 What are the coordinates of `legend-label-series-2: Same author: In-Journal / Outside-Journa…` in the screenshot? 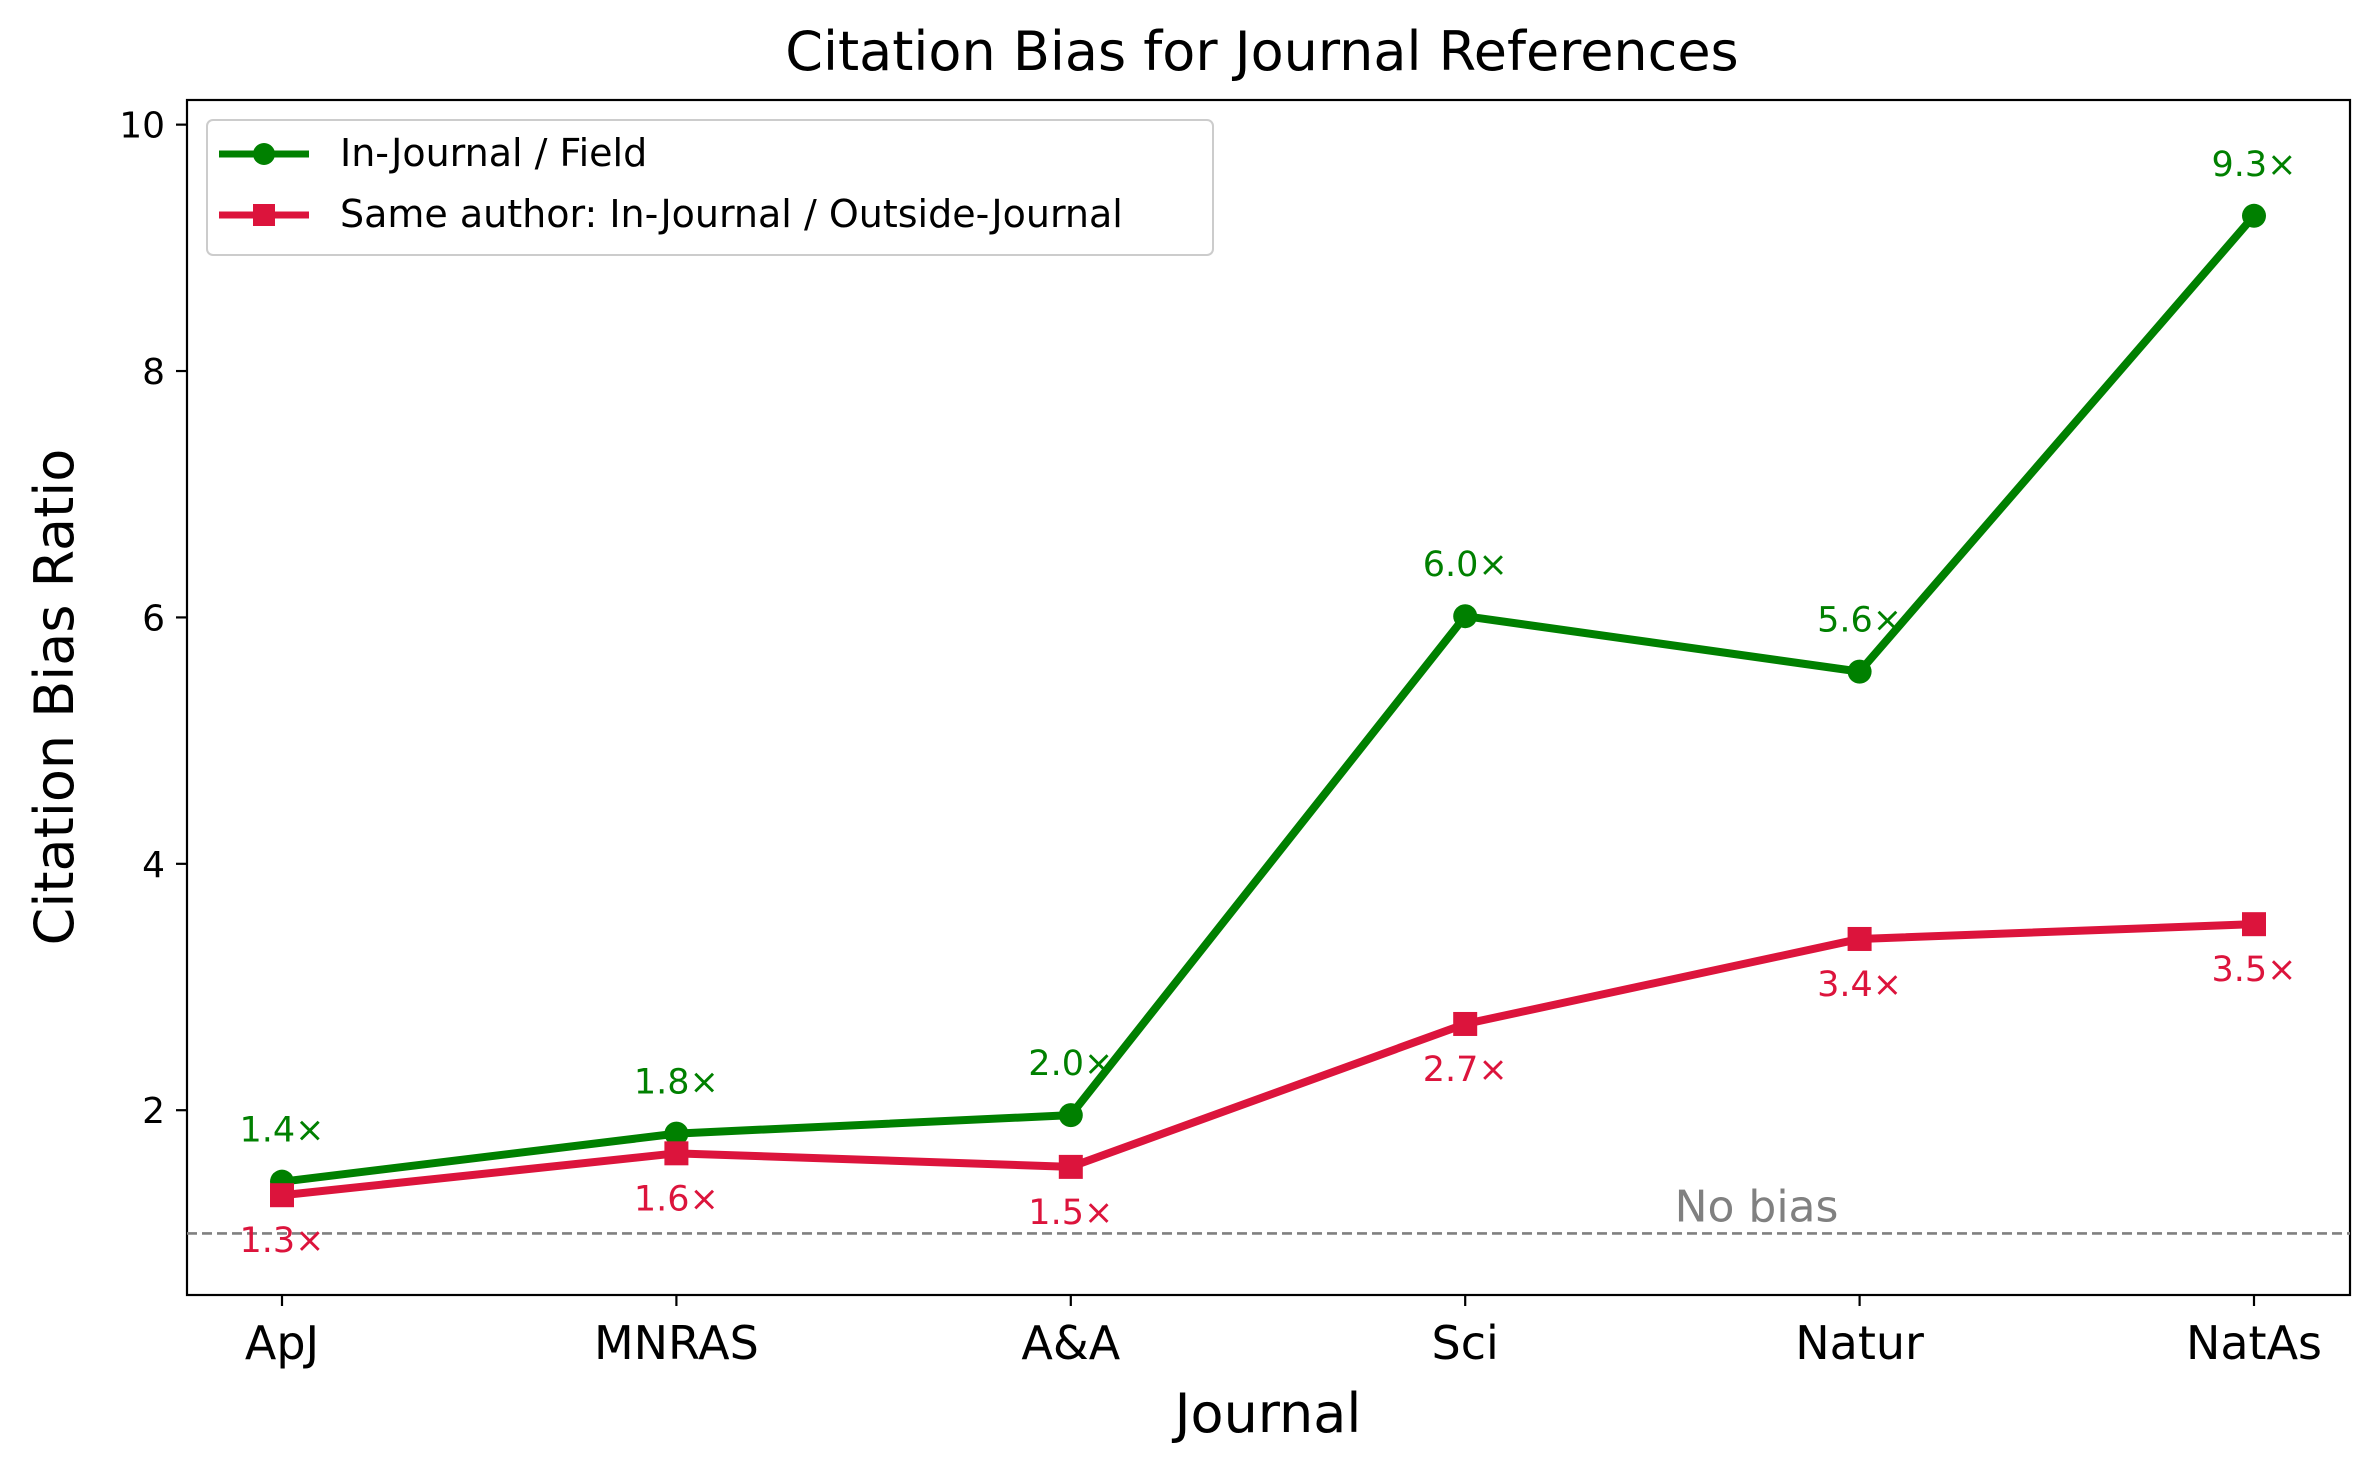 It's located at (731, 214).